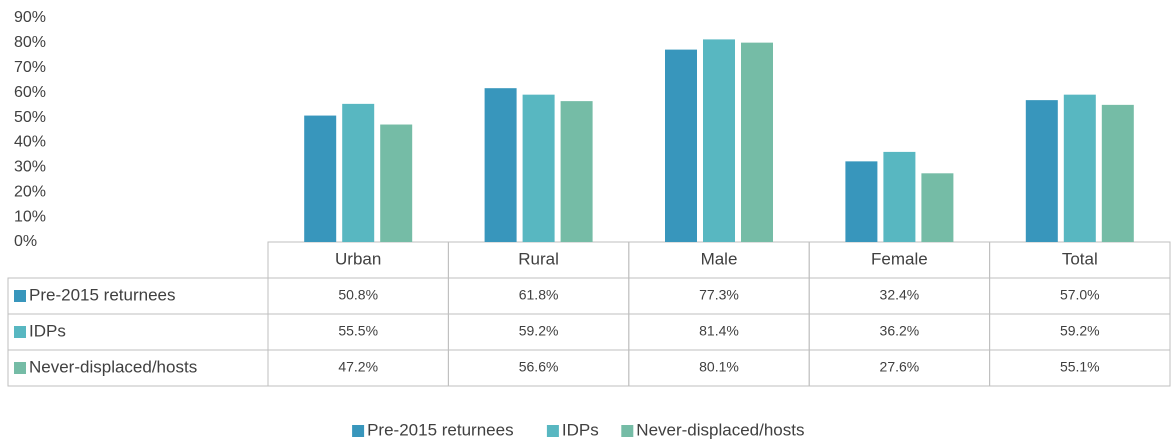 The height and width of the screenshot is (442, 1174). What do you see at coordinates (719, 258) in the screenshot?
I see `x-tick-label: Male` at bounding box center [719, 258].